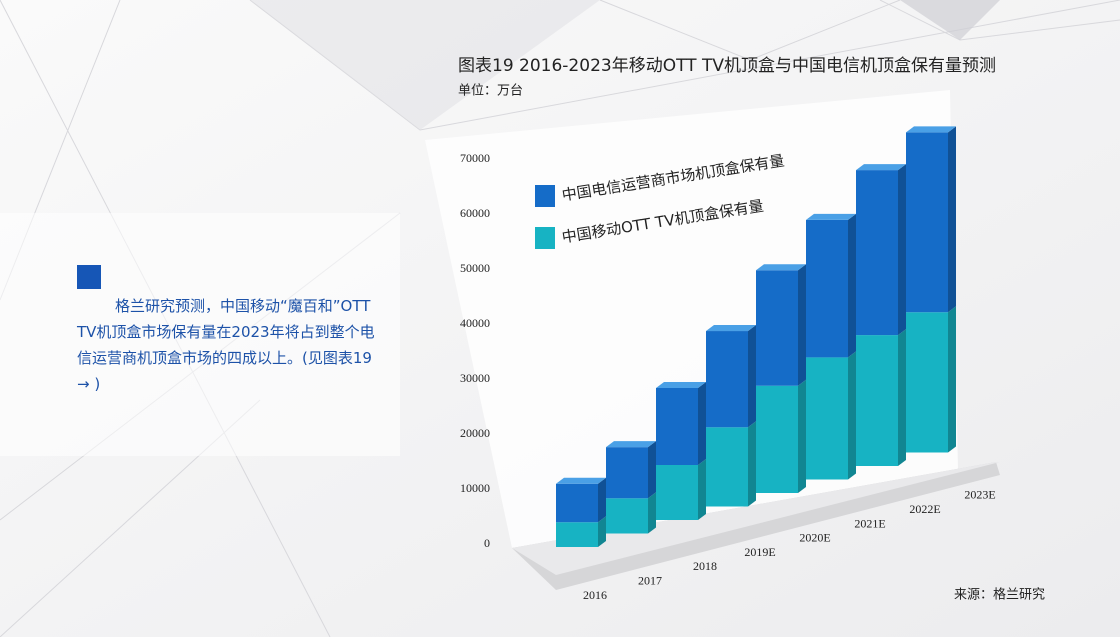 Image resolution: width=1120 pixels, height=637 pixels. Describe the element at coordinates (475, 268) in the screenshot. I see `y-tick-label: 50000` at that location.